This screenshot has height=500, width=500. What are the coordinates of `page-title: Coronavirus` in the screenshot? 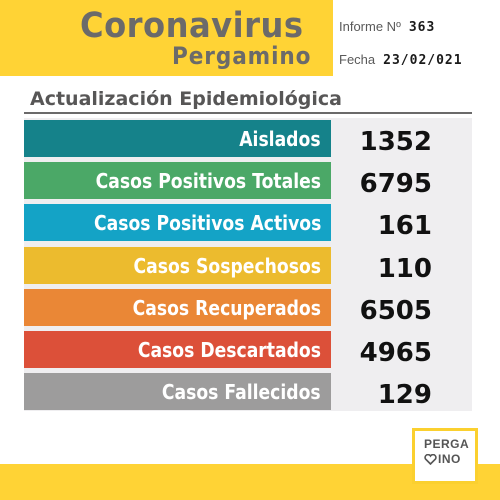 It's located at (192, 26).